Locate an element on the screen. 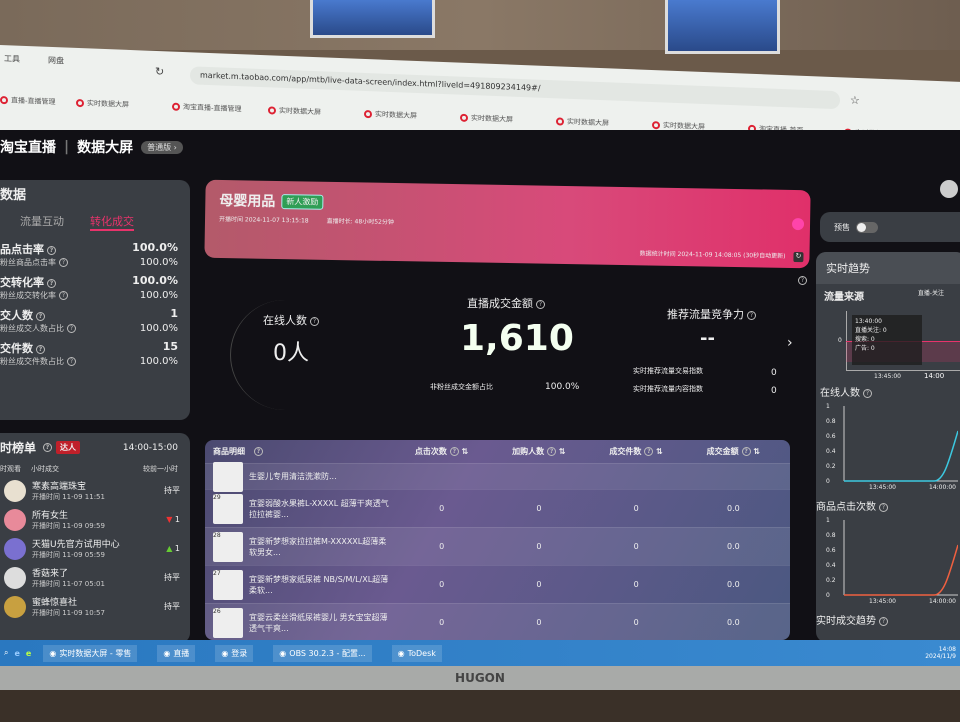  live-start-time: 开播时间 11-07 05:01 is located at coordinates (68, 584).